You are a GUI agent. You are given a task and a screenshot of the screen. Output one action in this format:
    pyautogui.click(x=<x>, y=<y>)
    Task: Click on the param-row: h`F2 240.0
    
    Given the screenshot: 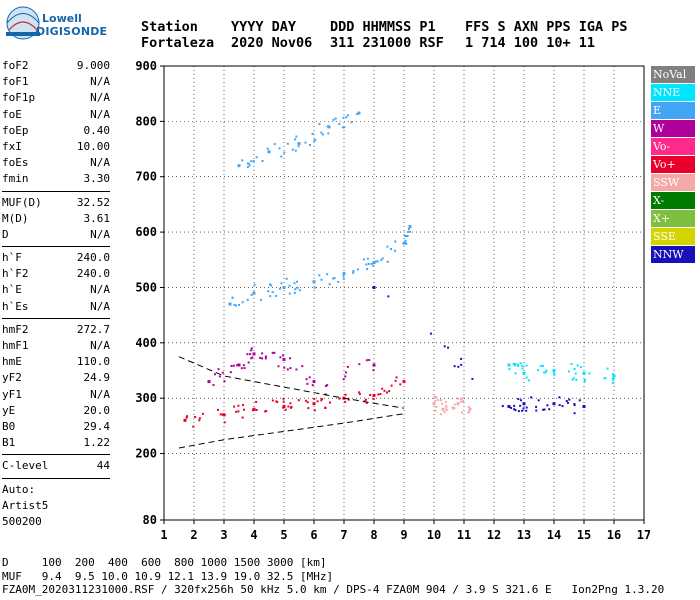 What is the action you would take?
    pyautogui.click(x=56, y=274)
    